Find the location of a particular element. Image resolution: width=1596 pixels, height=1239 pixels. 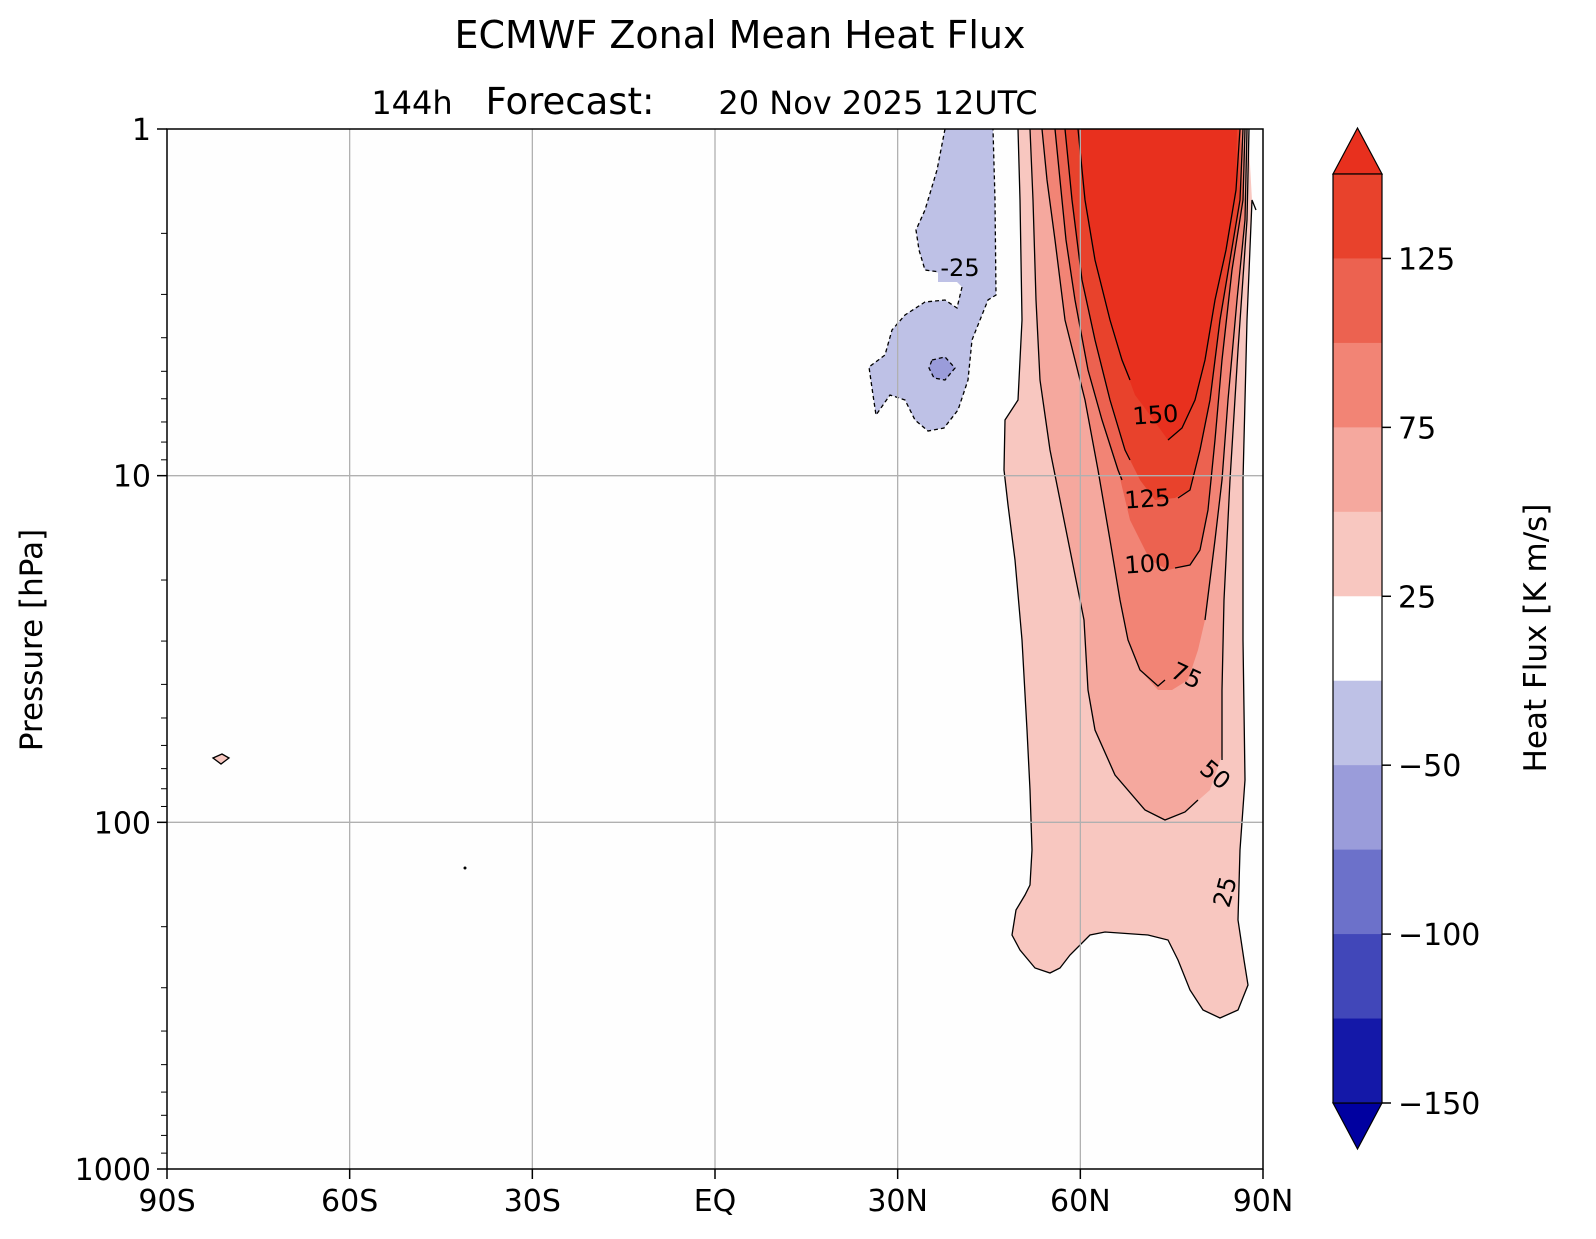

contour-100b is located at coordinates (1210, 349).